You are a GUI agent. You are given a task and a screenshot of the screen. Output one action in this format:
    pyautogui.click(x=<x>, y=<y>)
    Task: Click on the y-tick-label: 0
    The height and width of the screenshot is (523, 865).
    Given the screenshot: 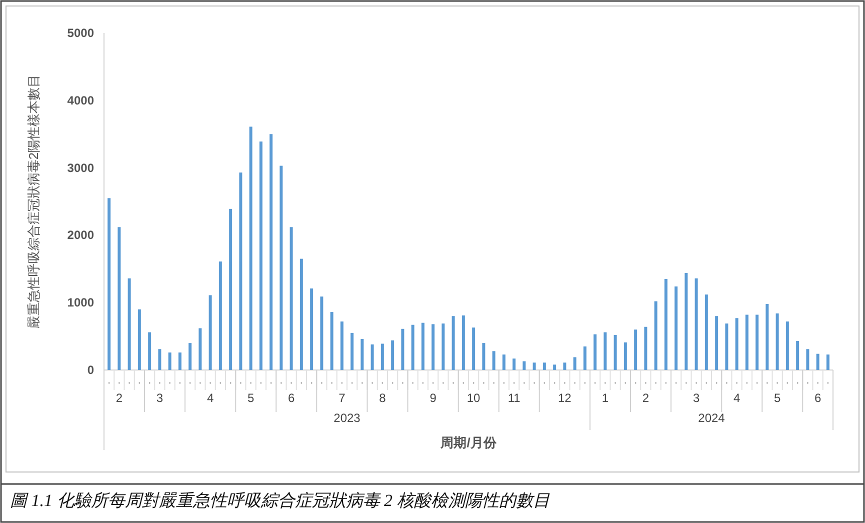 What is the action you would take?
    pyautogui.click(x=90, y=370)
    